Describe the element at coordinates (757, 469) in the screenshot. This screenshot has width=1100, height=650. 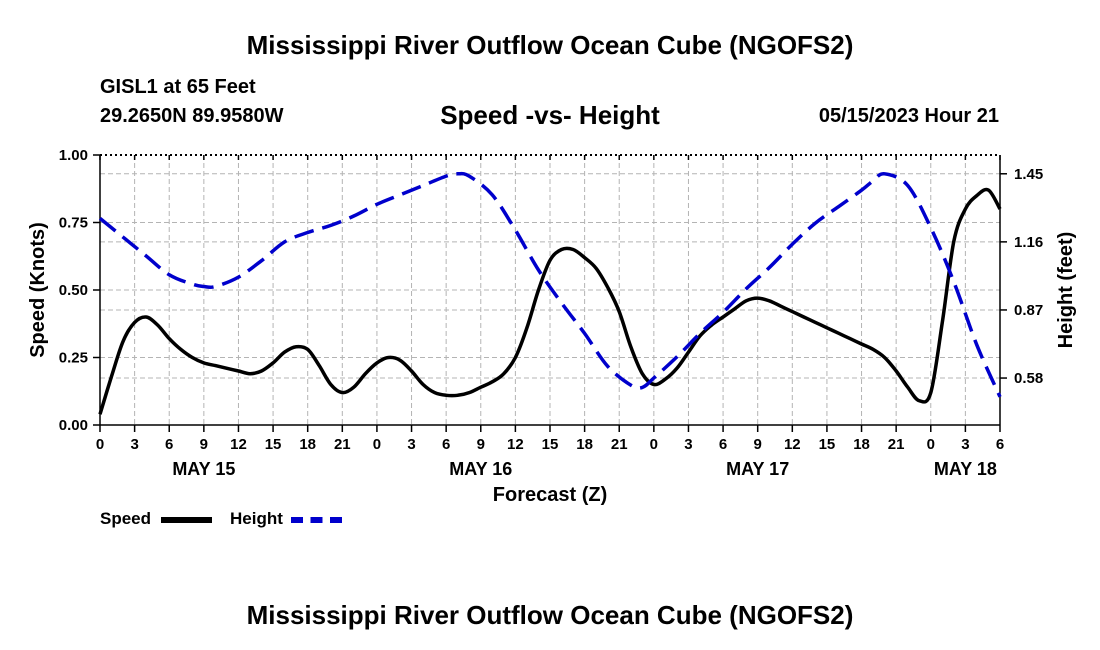
I see `date-label: MAY 17` at that location.